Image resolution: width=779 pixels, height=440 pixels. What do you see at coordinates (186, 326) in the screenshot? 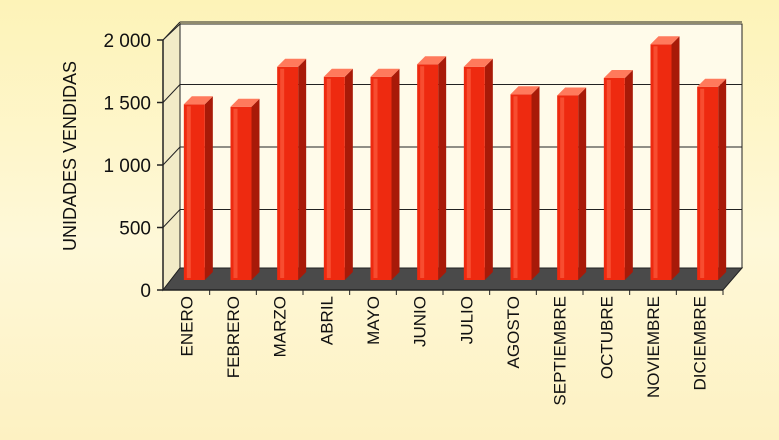
I see `x-tick-label: ENERO` at bounding box center [186, 326].